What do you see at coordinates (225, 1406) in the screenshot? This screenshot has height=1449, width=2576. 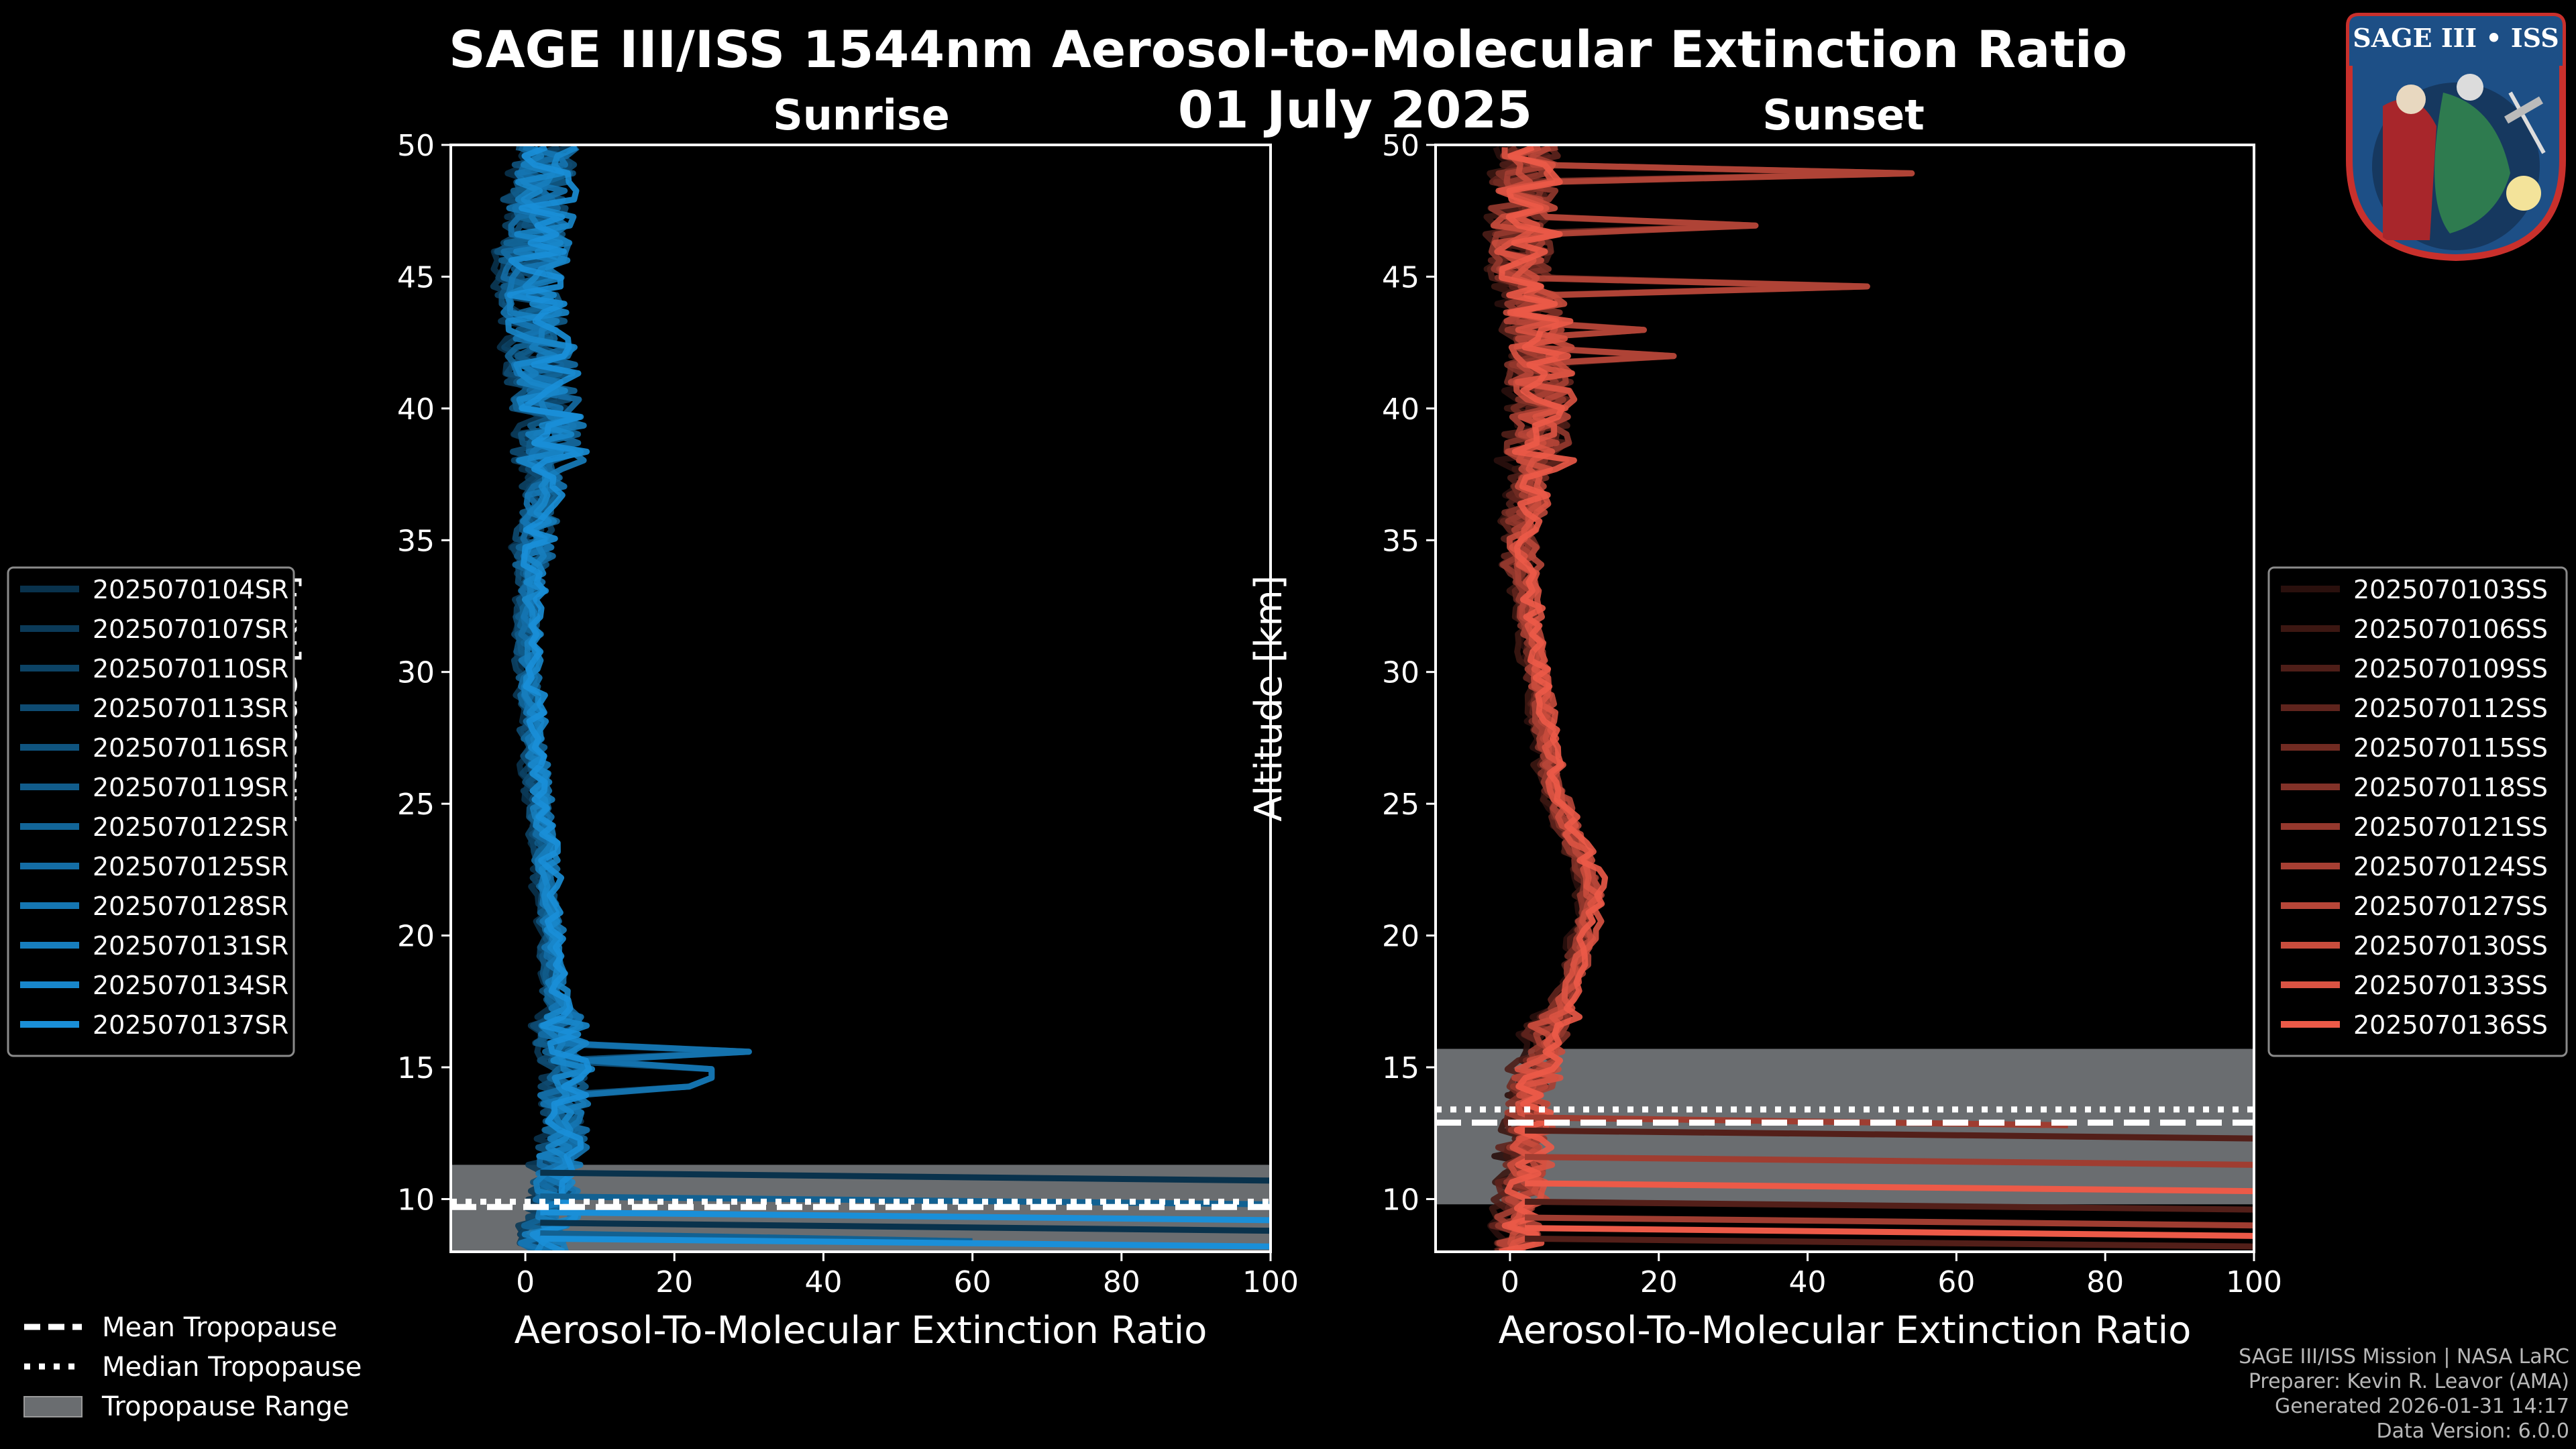 I see `tropopause-legend-label: Tropopause Range` at bounding box center [225, 1406].